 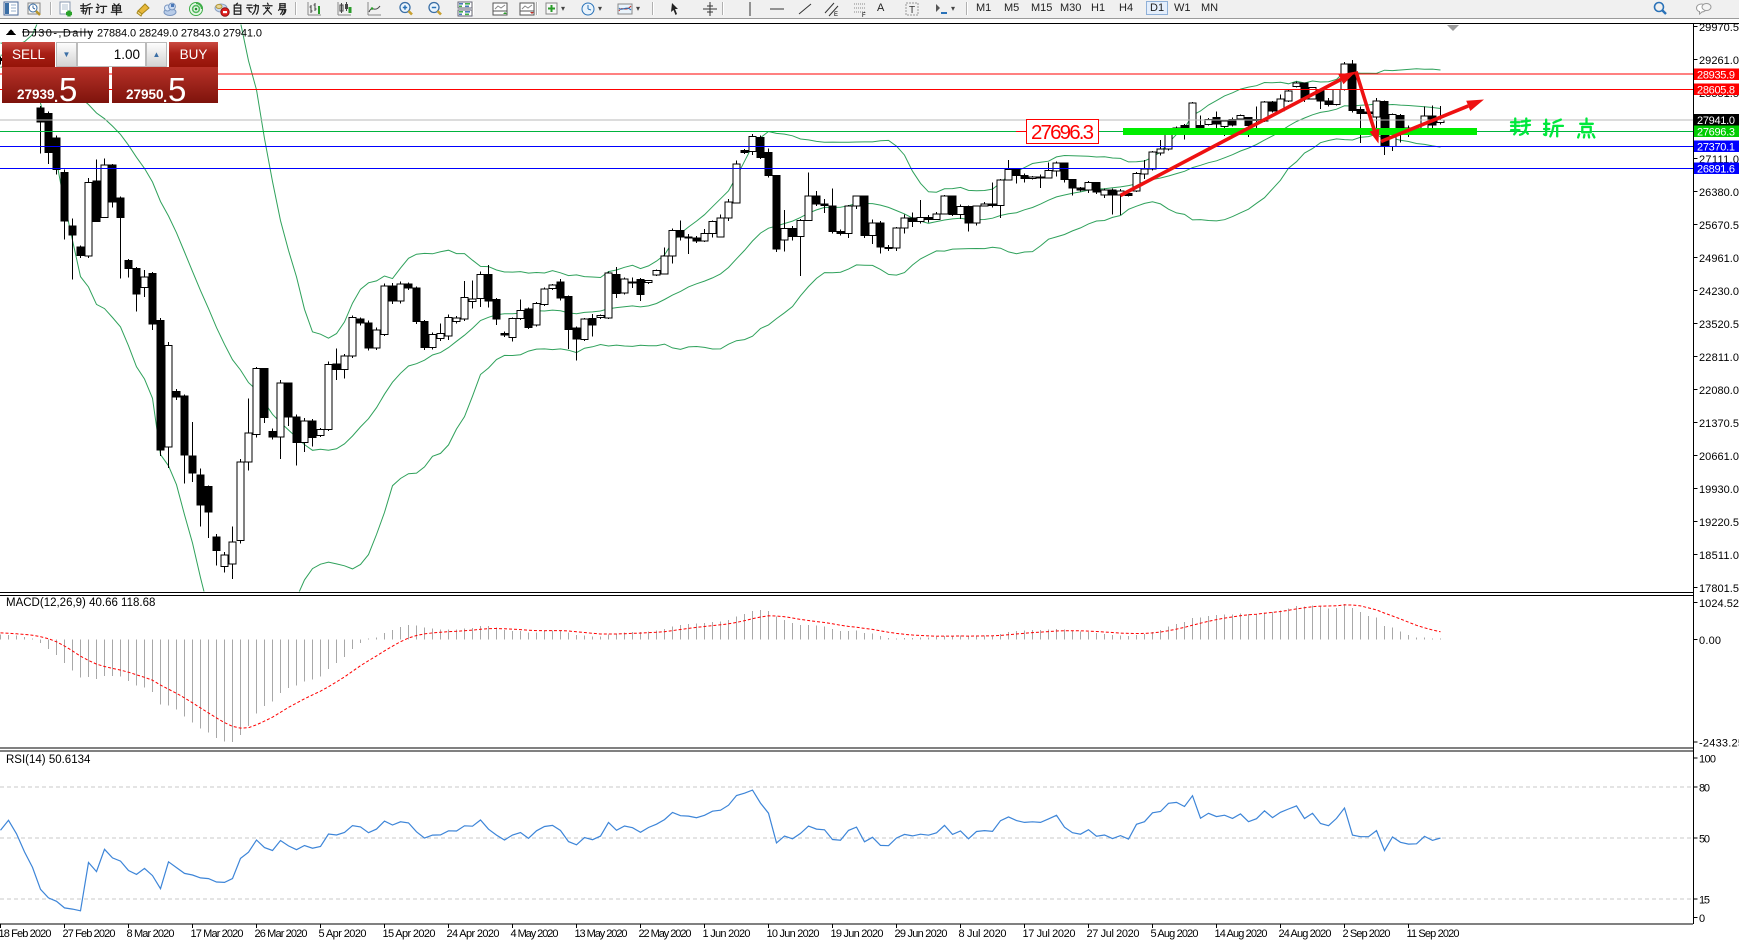 What do you see at coordinates (1719, 193) in the screenshot?
I see `svg-text: 26380.0` at bounding box center [1719, 193].